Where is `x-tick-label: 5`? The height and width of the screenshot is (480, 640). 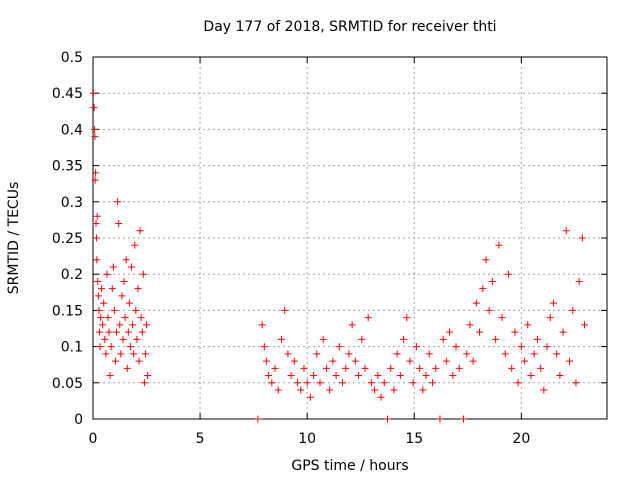
x-tick-label: 5 is located at coordinates (200, 439).